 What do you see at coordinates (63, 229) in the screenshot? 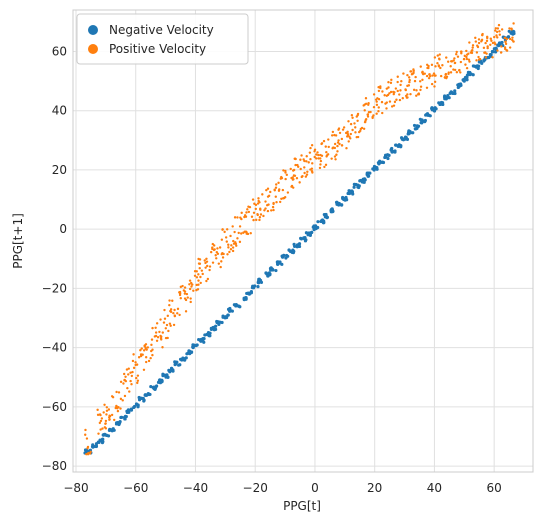
I see `y-tick-label: 0` at bounding box center [63, 229].